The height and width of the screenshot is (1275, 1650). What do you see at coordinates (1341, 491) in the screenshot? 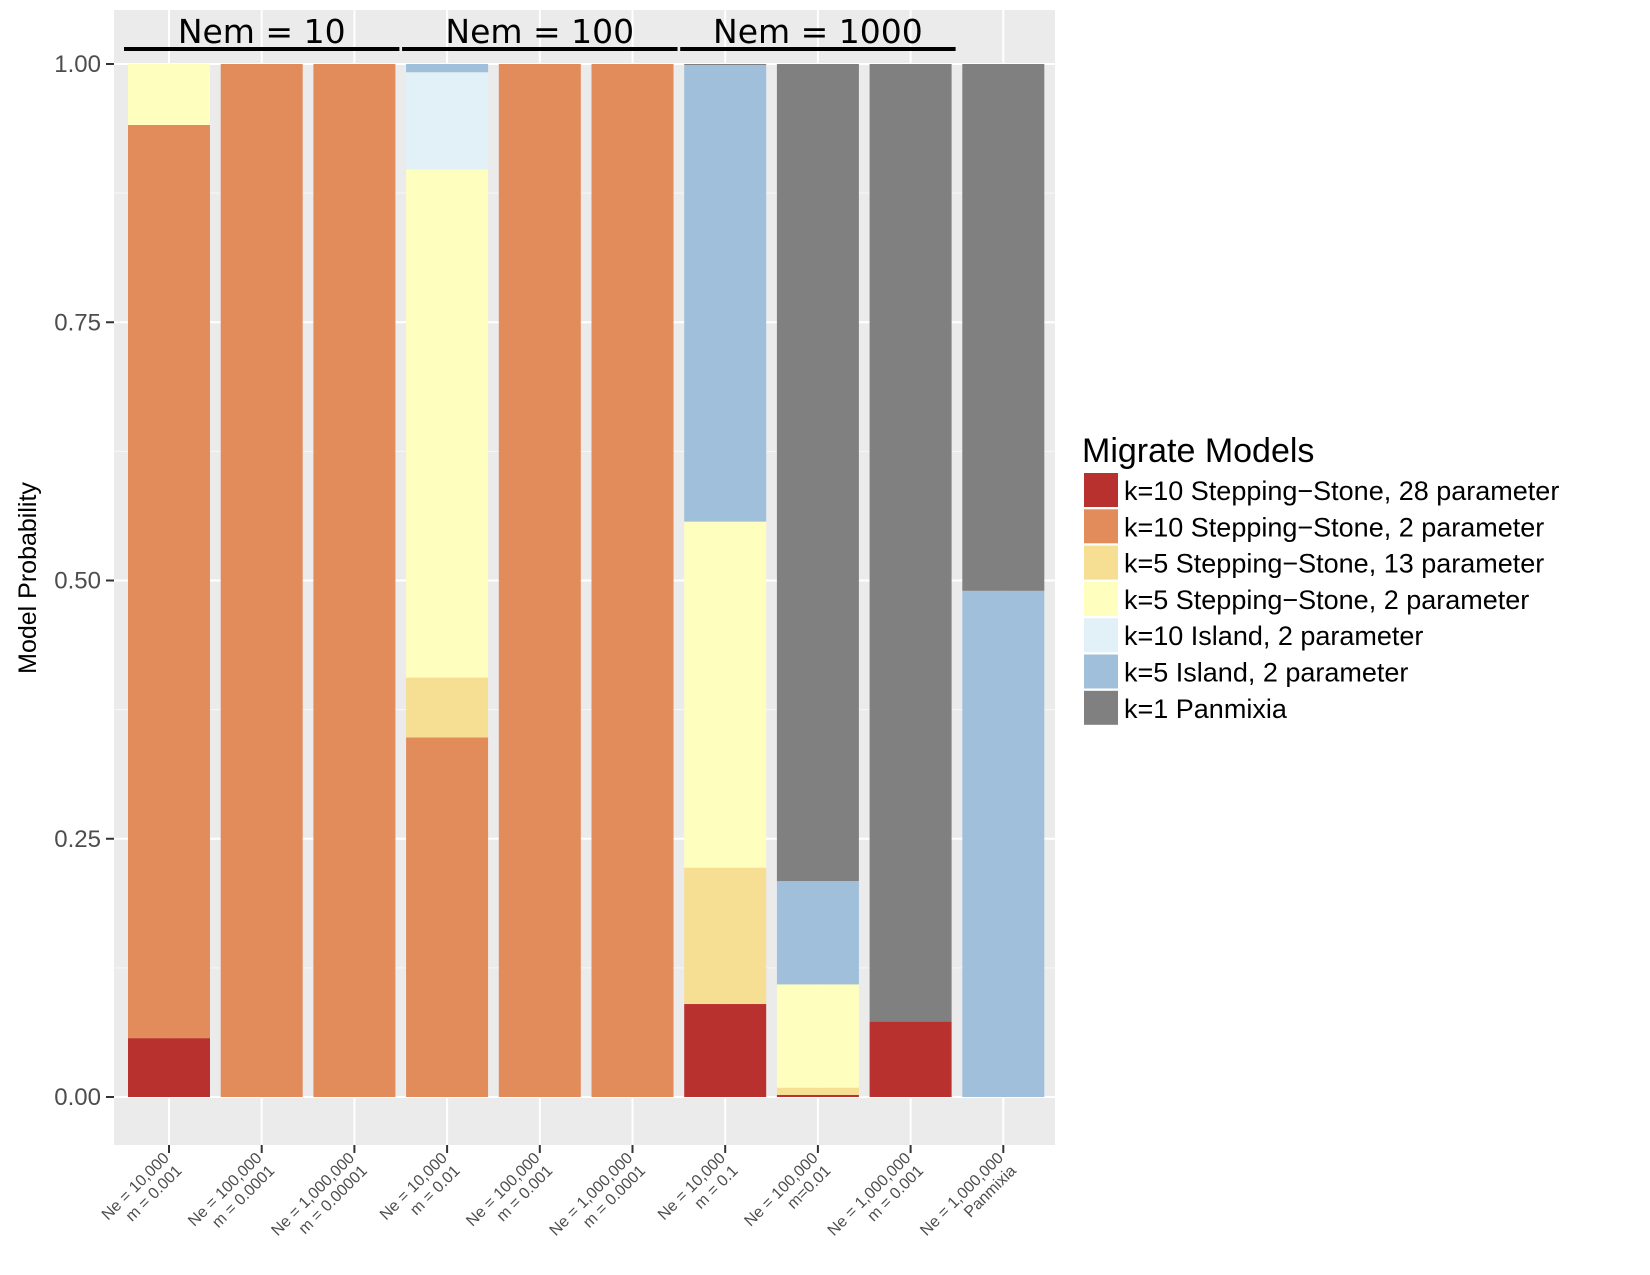
I see `legend-label: k=10 Stepping−Stone, 28 parameter` at bounding box center [1341, 491].